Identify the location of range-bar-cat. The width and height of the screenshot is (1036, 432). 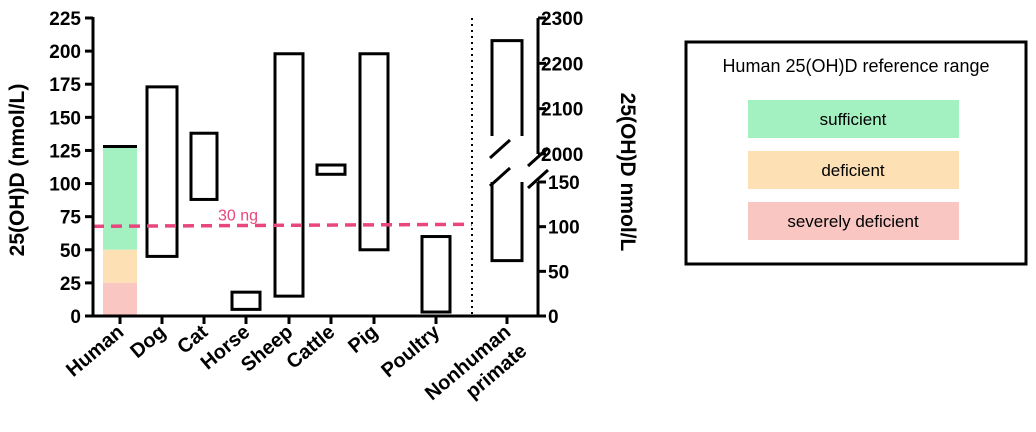
(204, 166).